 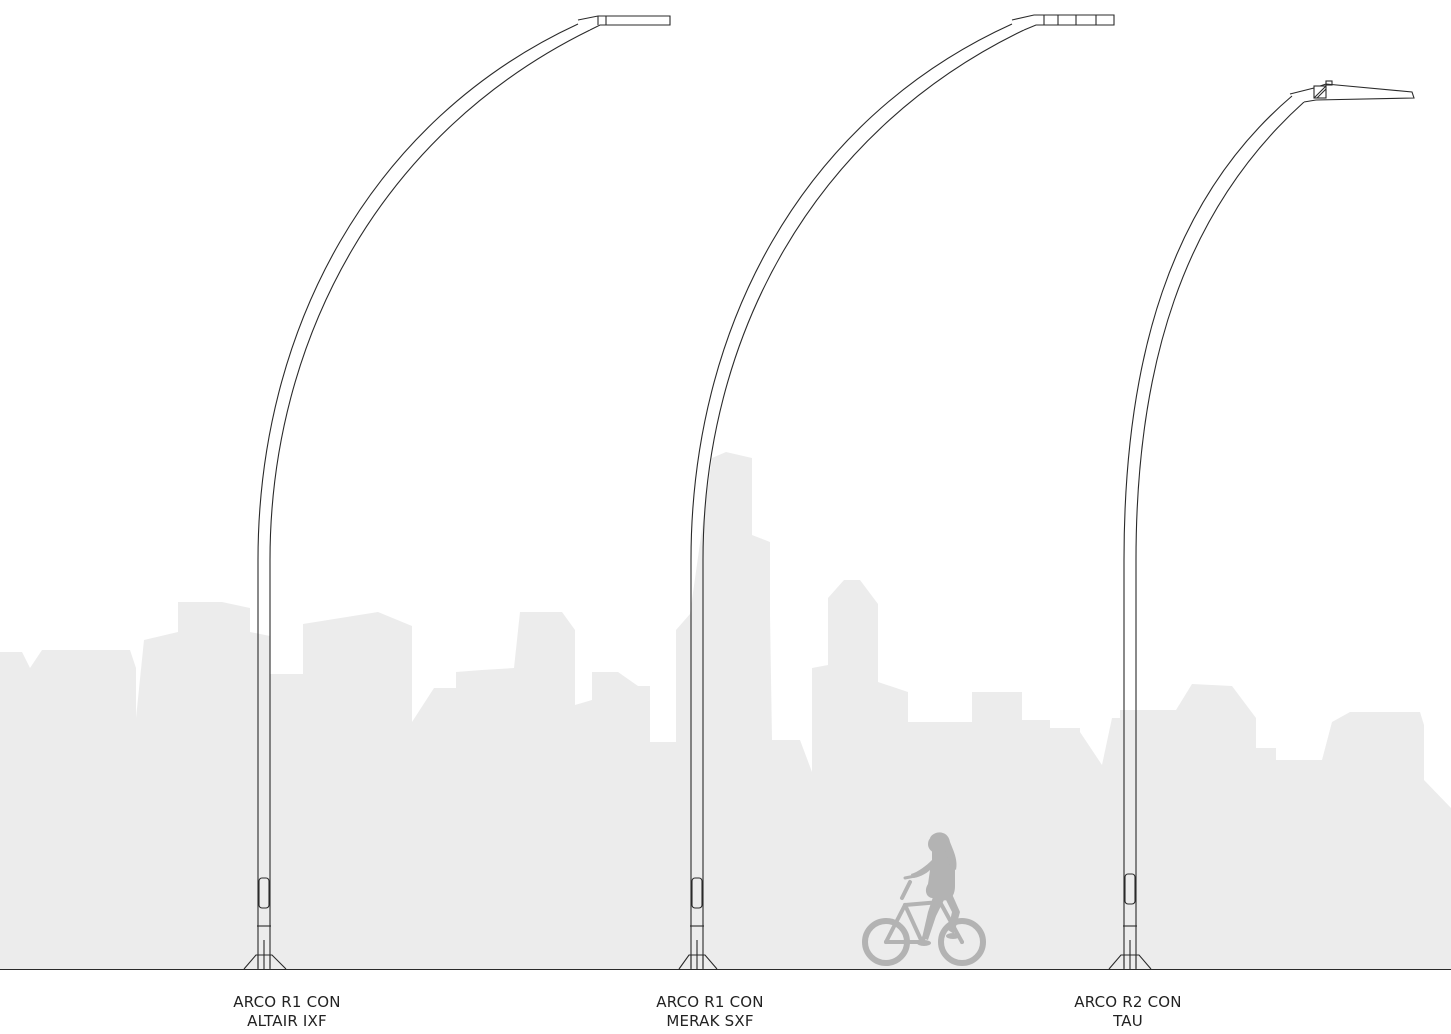 What do you see at coordinates (710, 1021) in the screenshot?
I see `caption-line2: MERAK SXF` at bounding box center [710, 1021].